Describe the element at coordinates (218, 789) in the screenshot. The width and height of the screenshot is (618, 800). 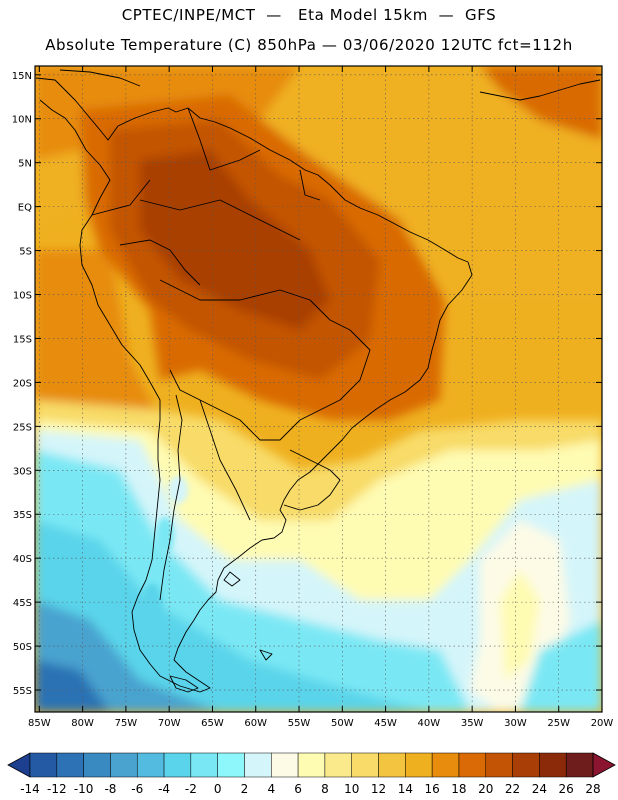
I see `colorbar-label: 0` at that location.